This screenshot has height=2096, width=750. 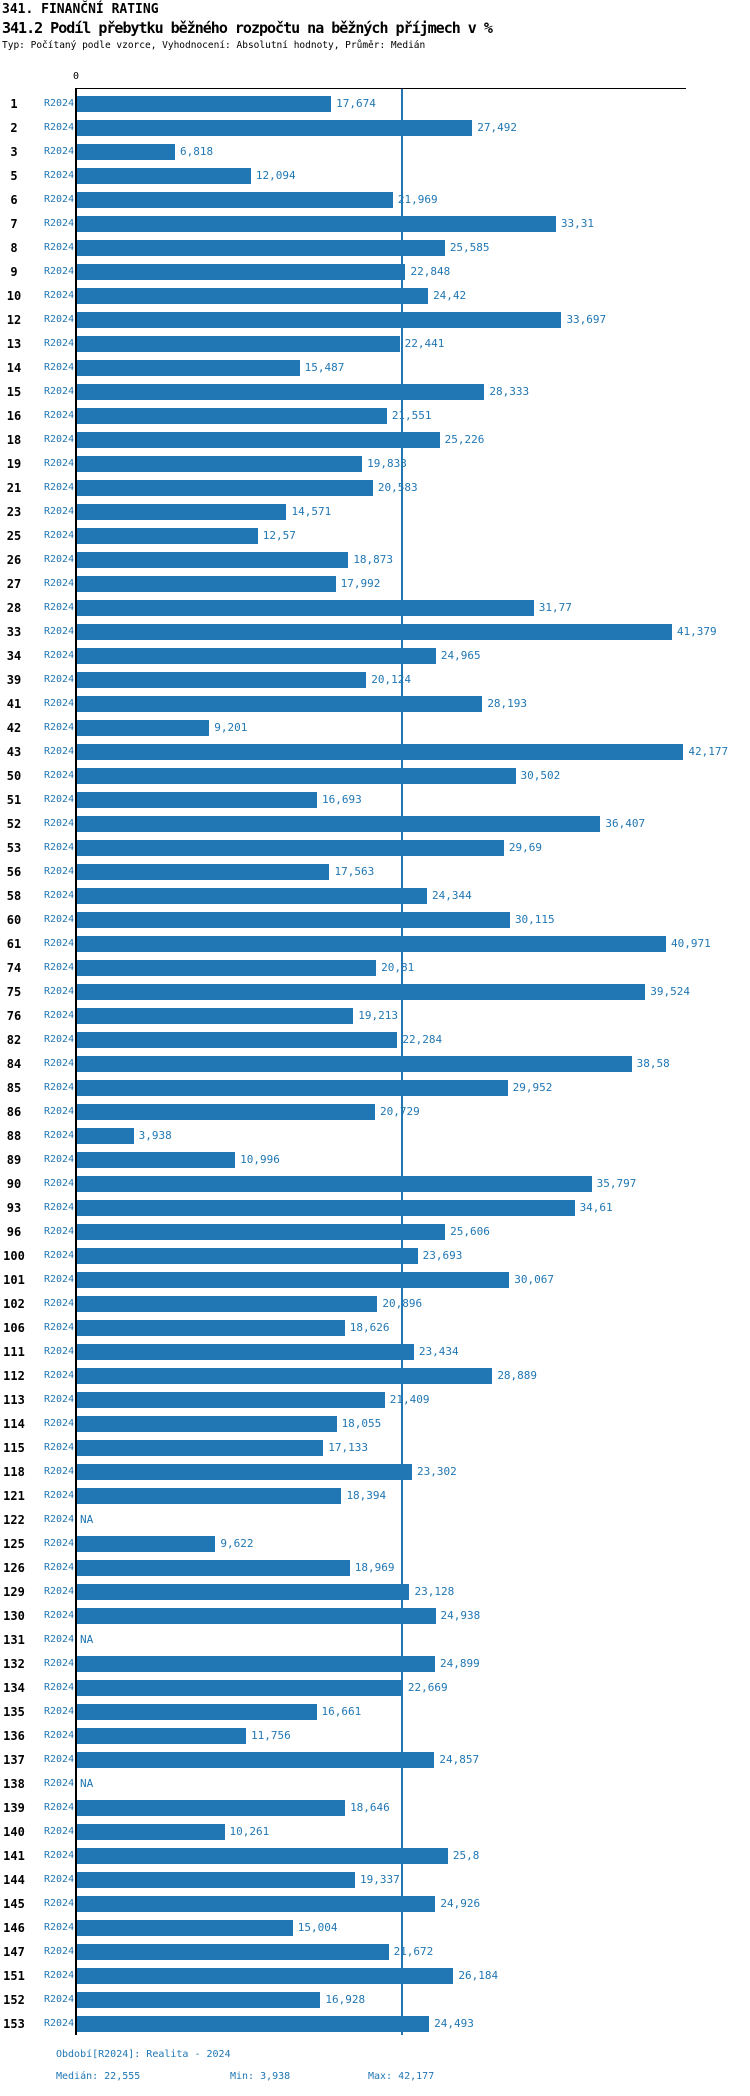 What do you see at coordinates (380, 88) in the screenshot?
I see `x-axis-line` at bounding box center [380, 88].